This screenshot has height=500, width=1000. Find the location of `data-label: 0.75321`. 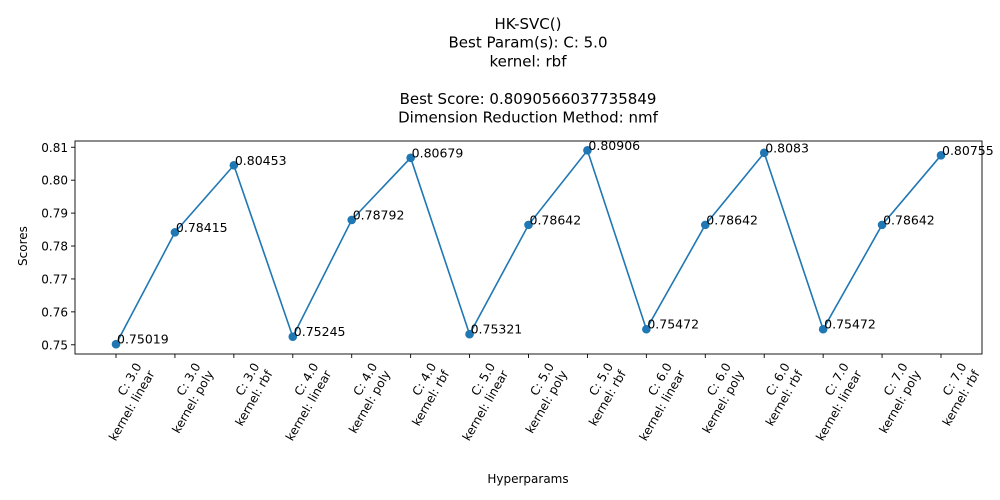

data-label: 0.75321 is located at coordinates (497, 329).